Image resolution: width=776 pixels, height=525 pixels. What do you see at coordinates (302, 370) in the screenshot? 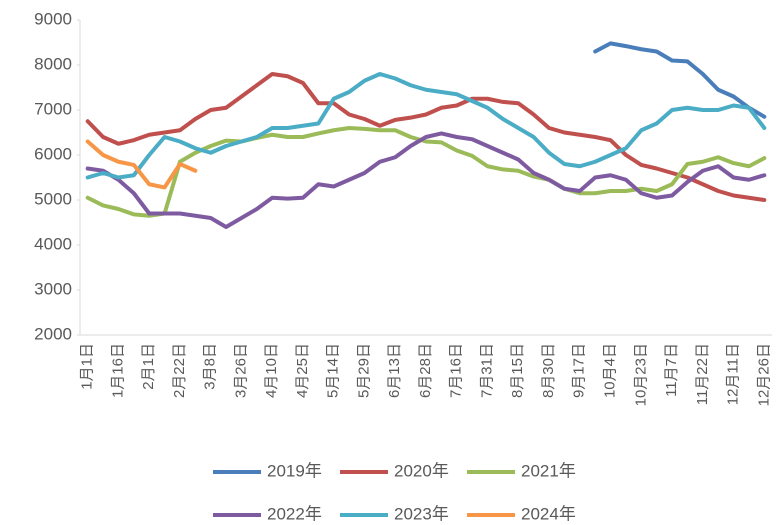
I see `x-tick-label: 4月25日` at bounding box center [302, 370].